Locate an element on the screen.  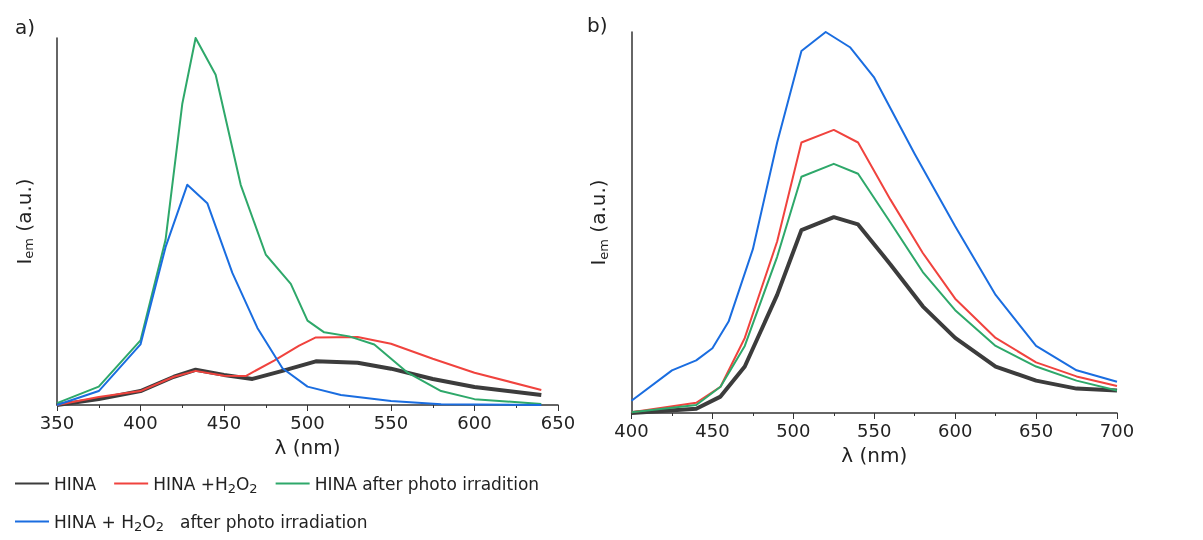
x-tick-label: 350 is located at coordinates (57, 422).